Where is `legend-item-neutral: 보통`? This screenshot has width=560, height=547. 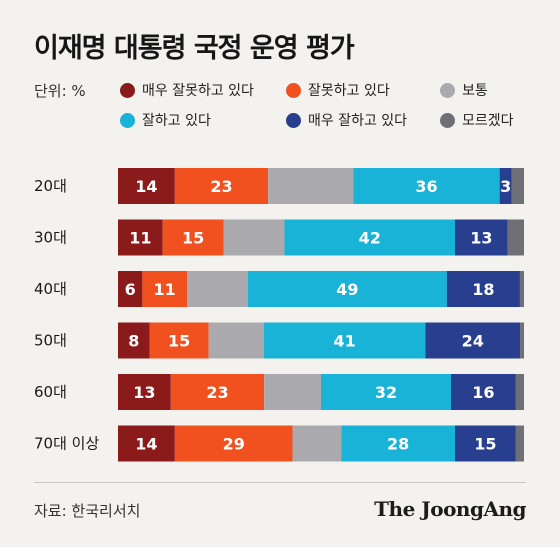
legend-item-neutral: 보통 is located at coordinates (464, 90).